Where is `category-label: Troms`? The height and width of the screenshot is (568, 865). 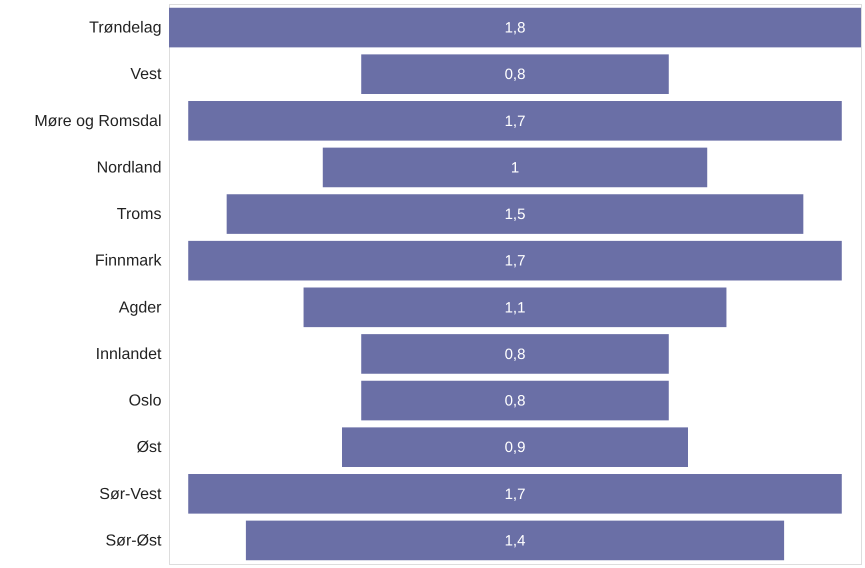
category-label: Troms is located at coordinates (139, 215).